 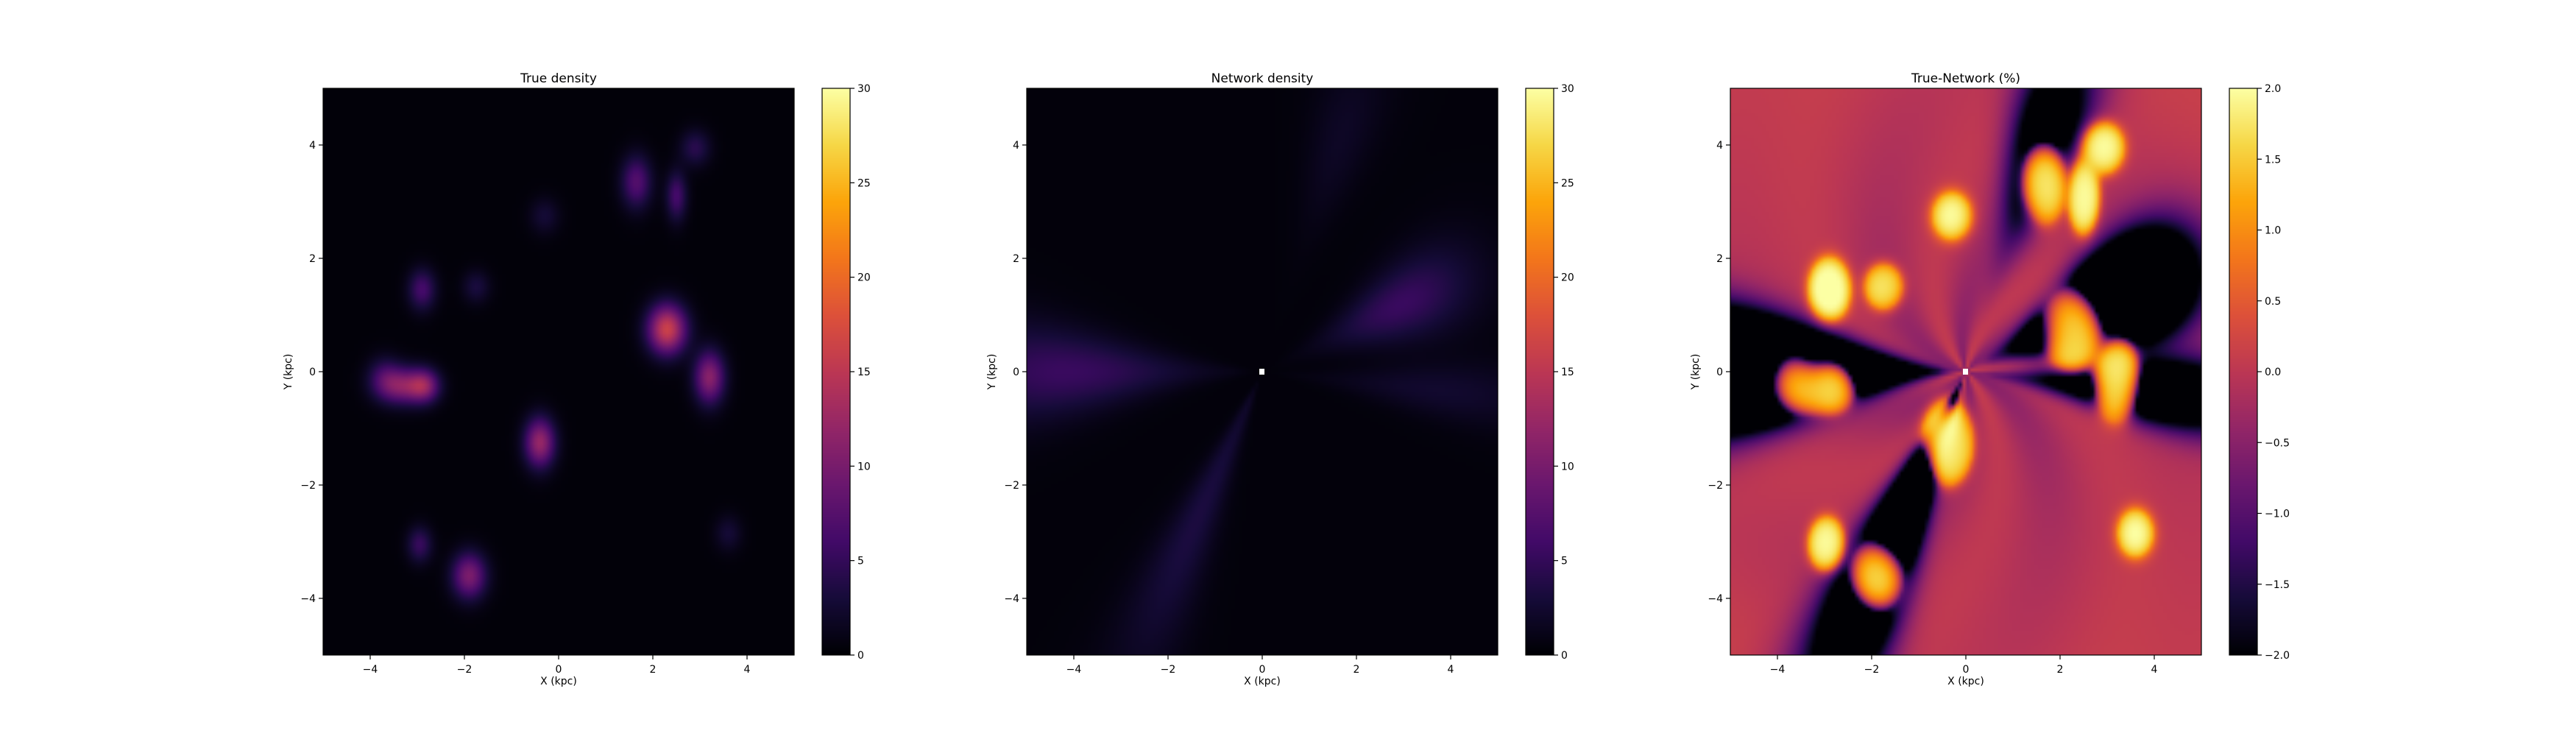 I want to click on colorbar-tick-label: −0.5, so click(x=2277, y=443).